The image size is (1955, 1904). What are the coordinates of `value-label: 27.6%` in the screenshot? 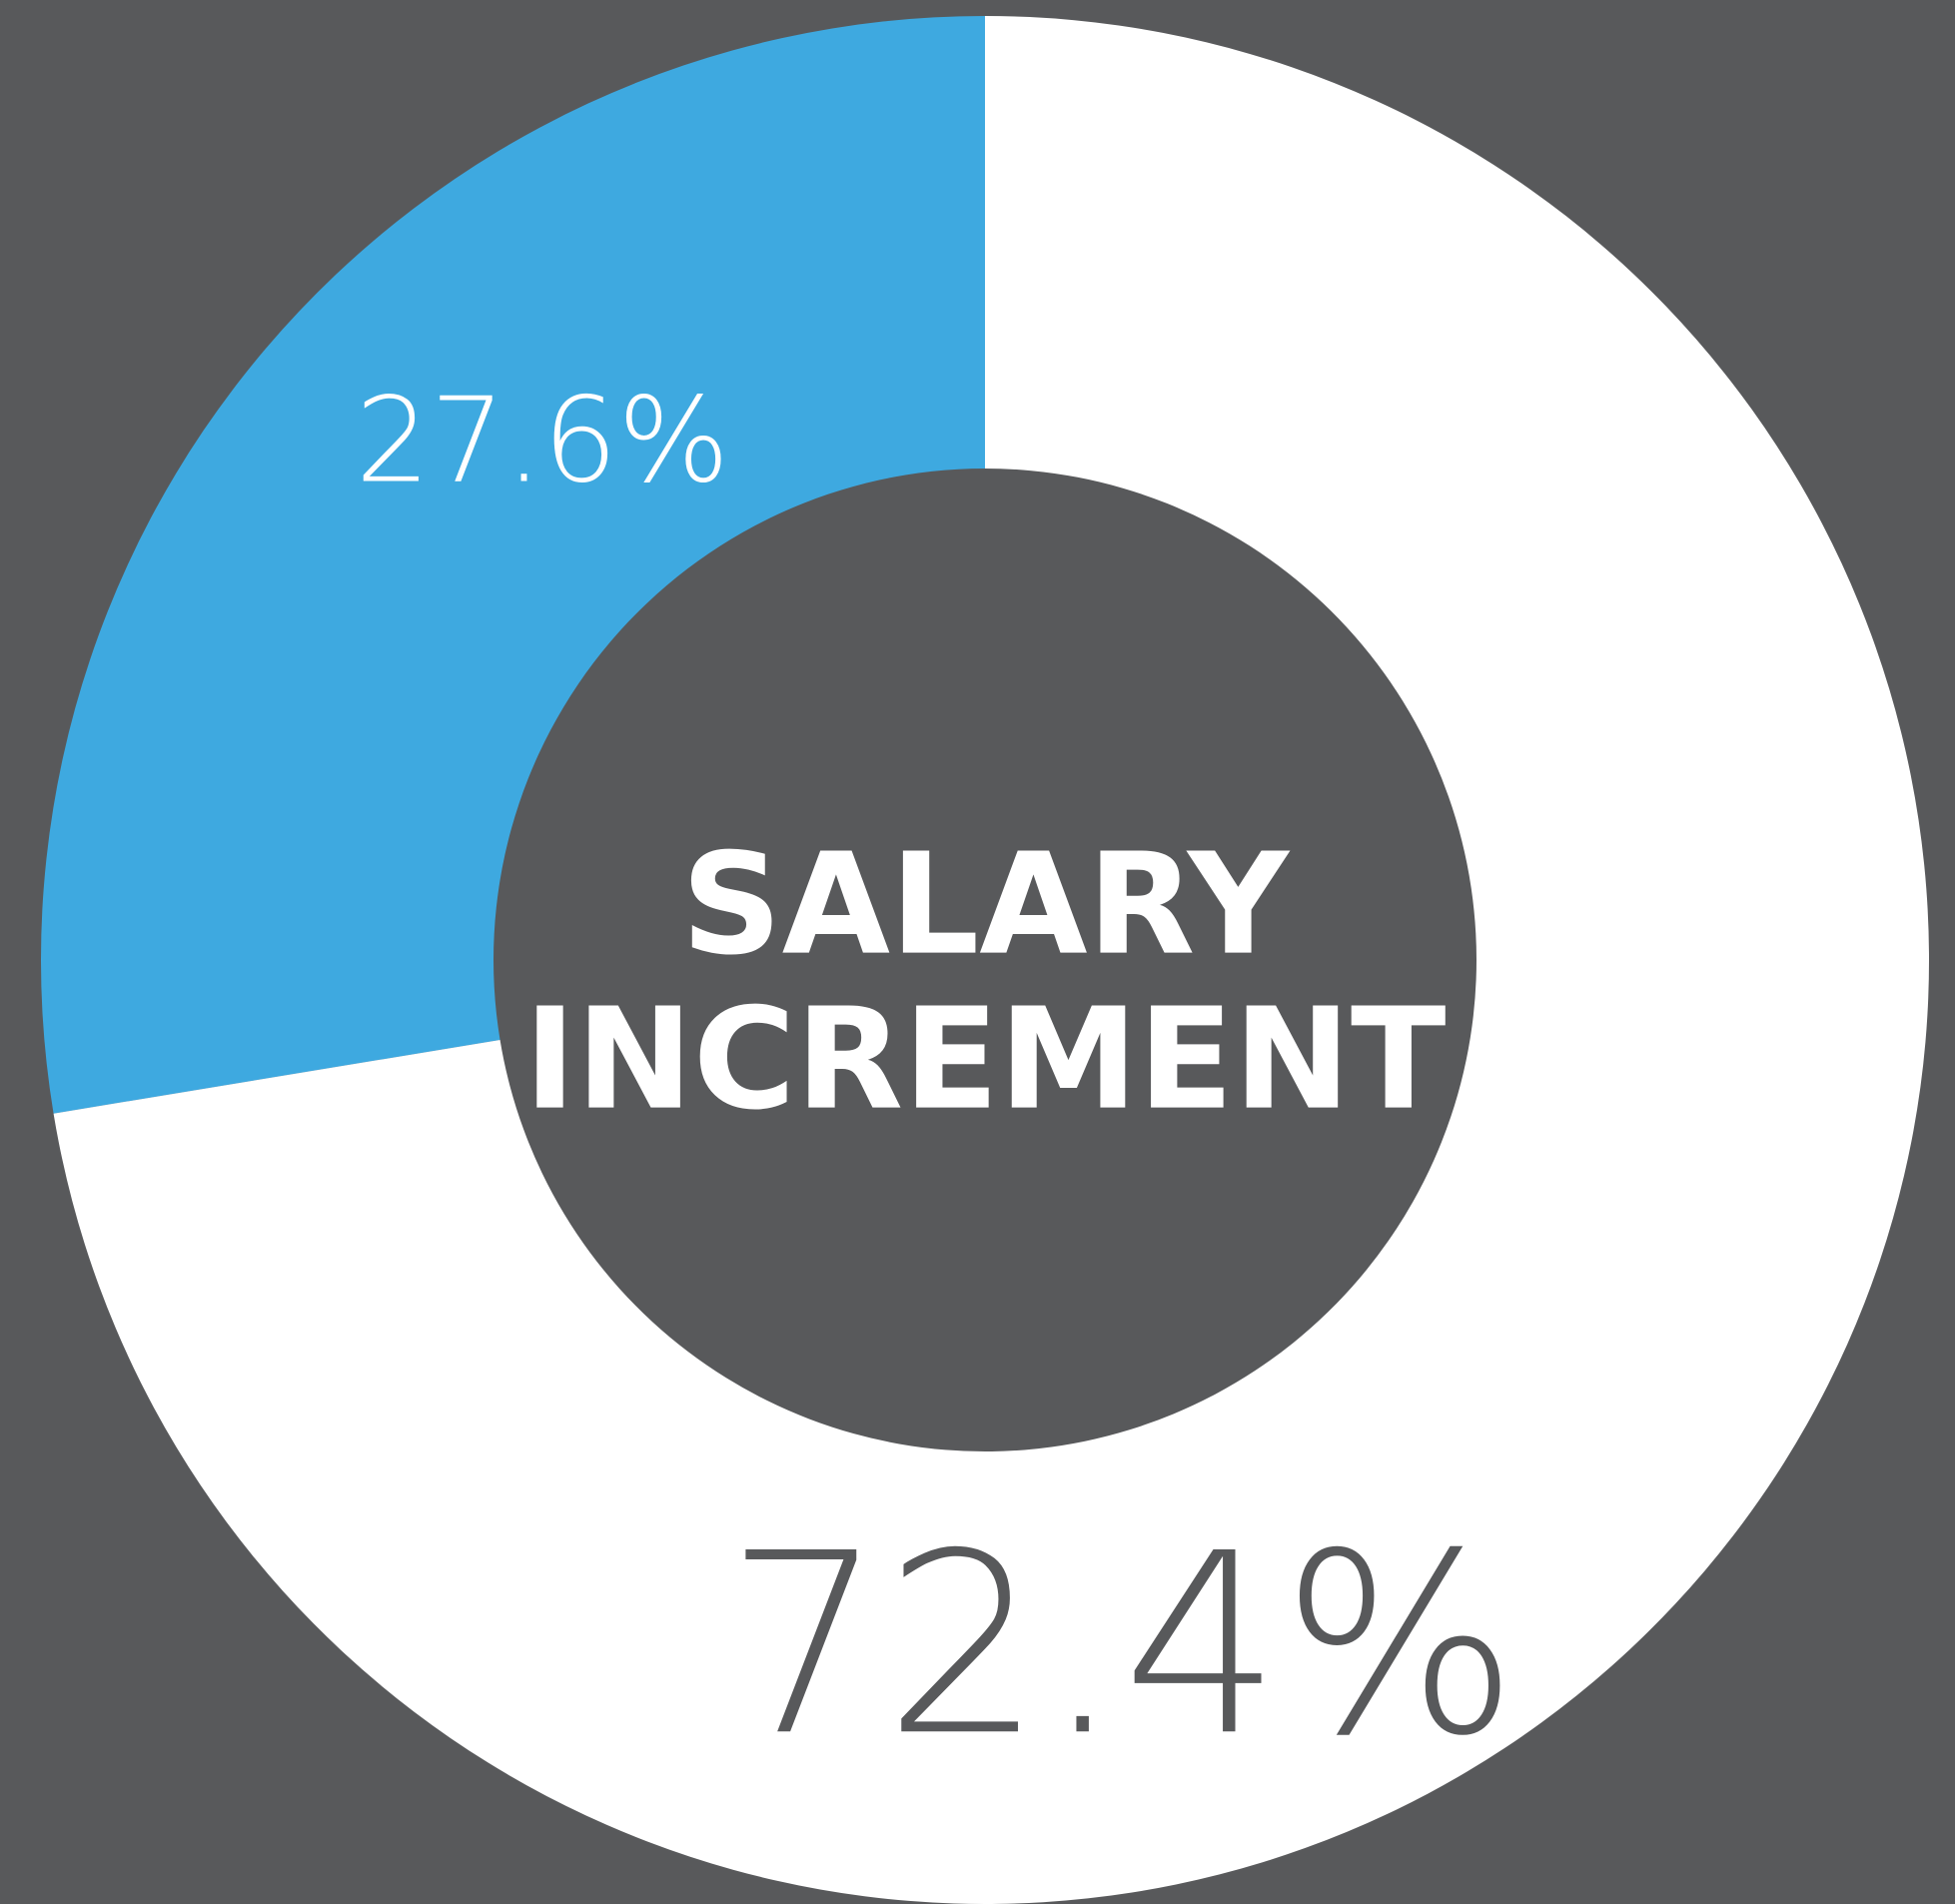 It's located at (543, 439).